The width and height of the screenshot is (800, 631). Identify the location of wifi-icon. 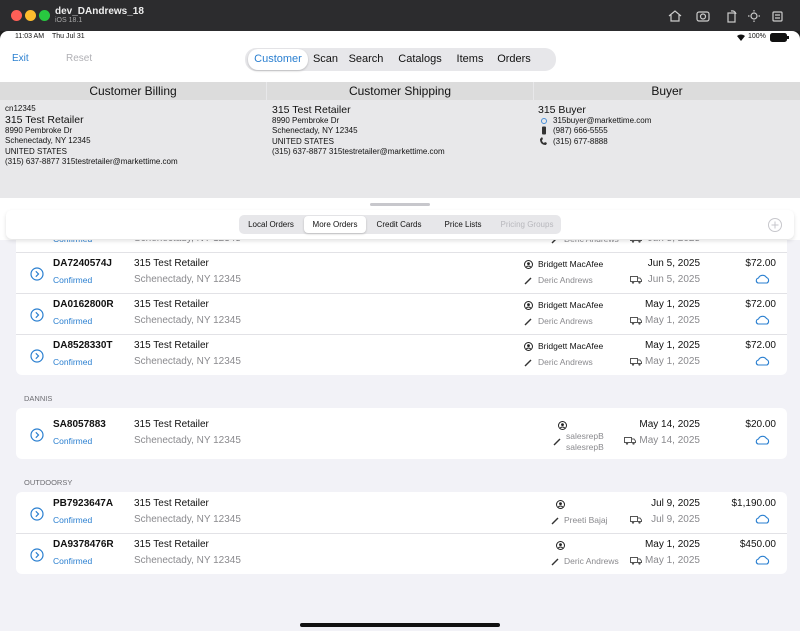
(741, 37).